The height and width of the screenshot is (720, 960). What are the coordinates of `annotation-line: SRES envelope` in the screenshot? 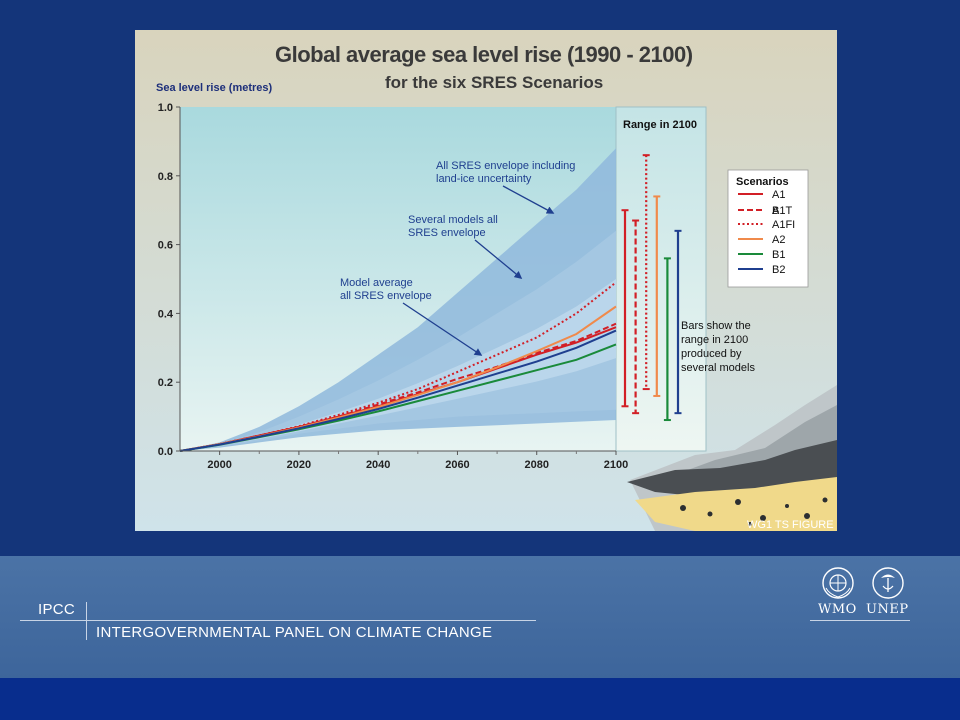 It's located at (447, 233).